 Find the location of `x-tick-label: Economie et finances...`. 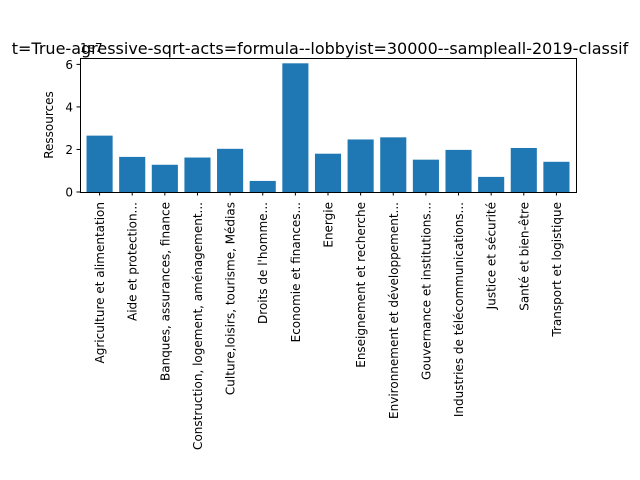

x-tick-label: Economie et finances... is located at coordinates (296, 272).